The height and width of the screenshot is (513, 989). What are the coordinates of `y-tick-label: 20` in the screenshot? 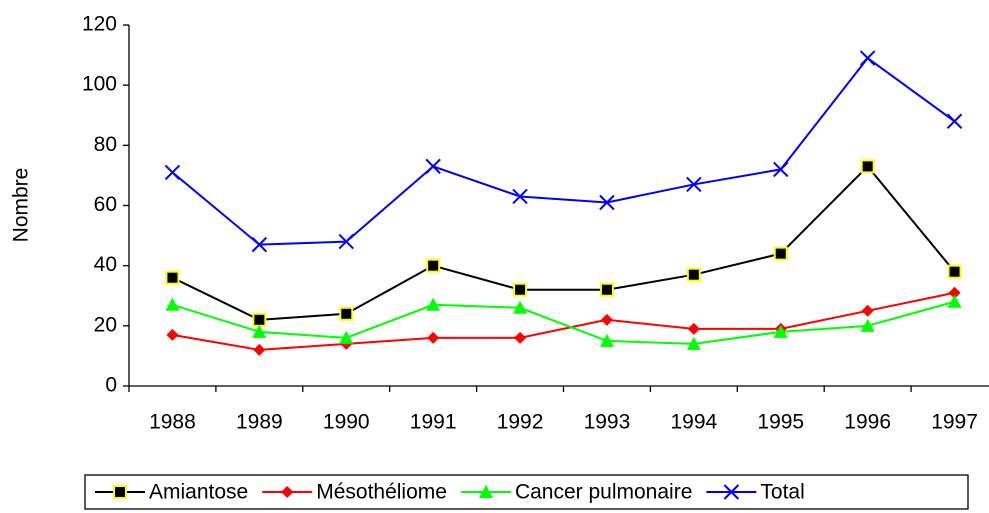 It's located at (105, 324).